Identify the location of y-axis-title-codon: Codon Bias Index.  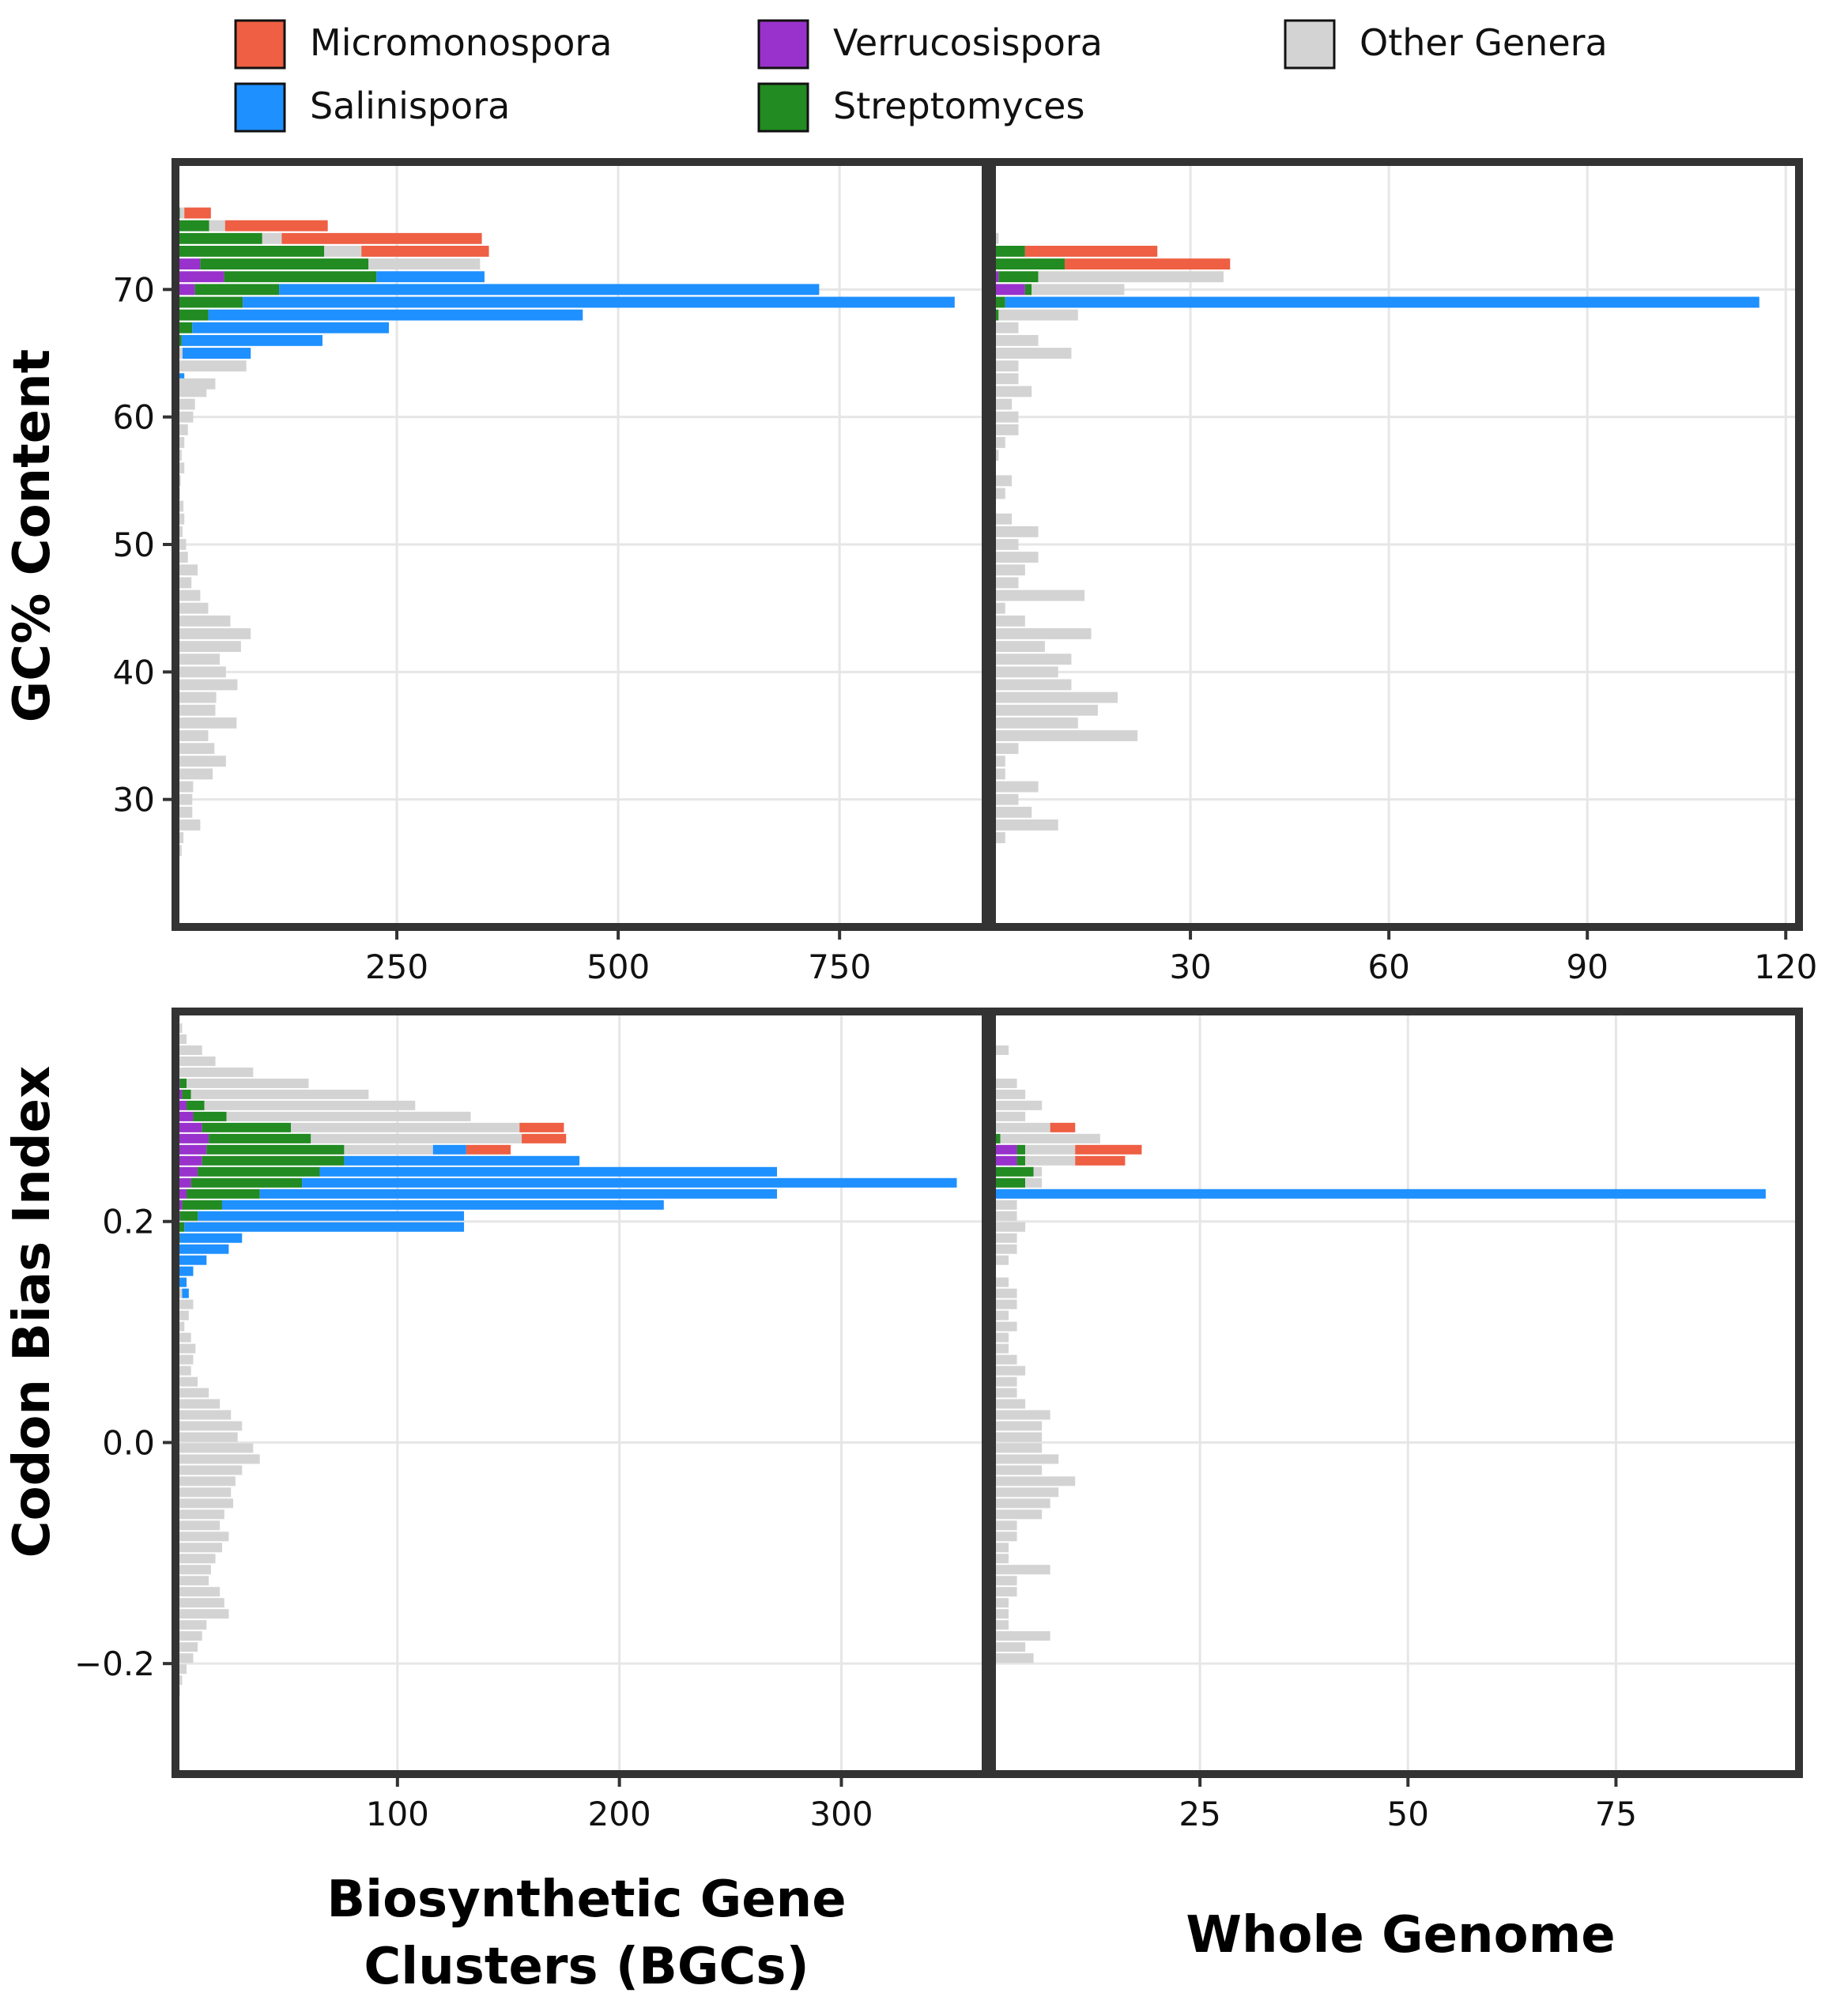
(32, 1312).